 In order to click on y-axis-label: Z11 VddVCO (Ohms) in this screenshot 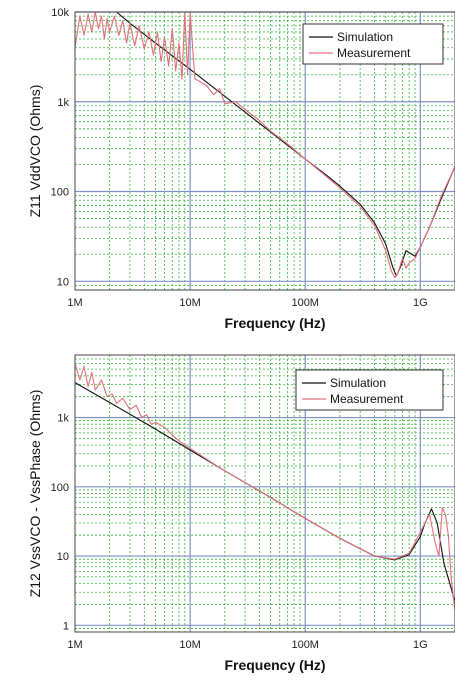, I will do `click(35, 151)`.